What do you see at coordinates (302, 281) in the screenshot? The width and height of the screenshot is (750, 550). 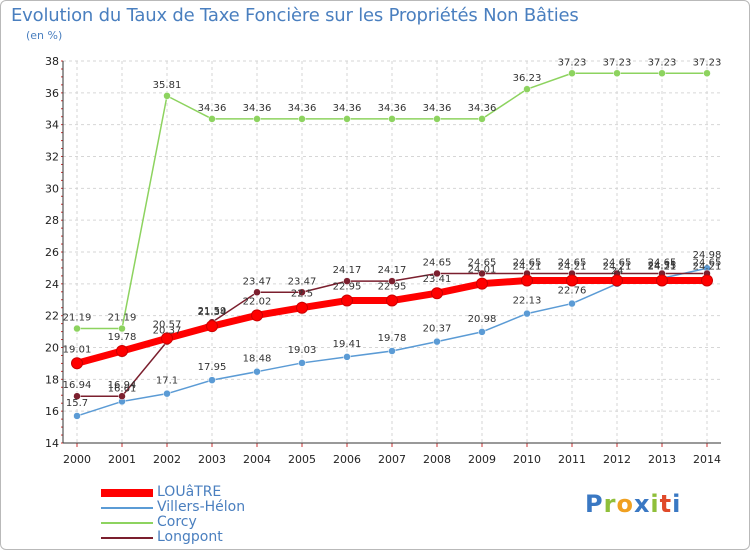 I see `data-label-longpont: 23.47` at bounding box center [302, 281].